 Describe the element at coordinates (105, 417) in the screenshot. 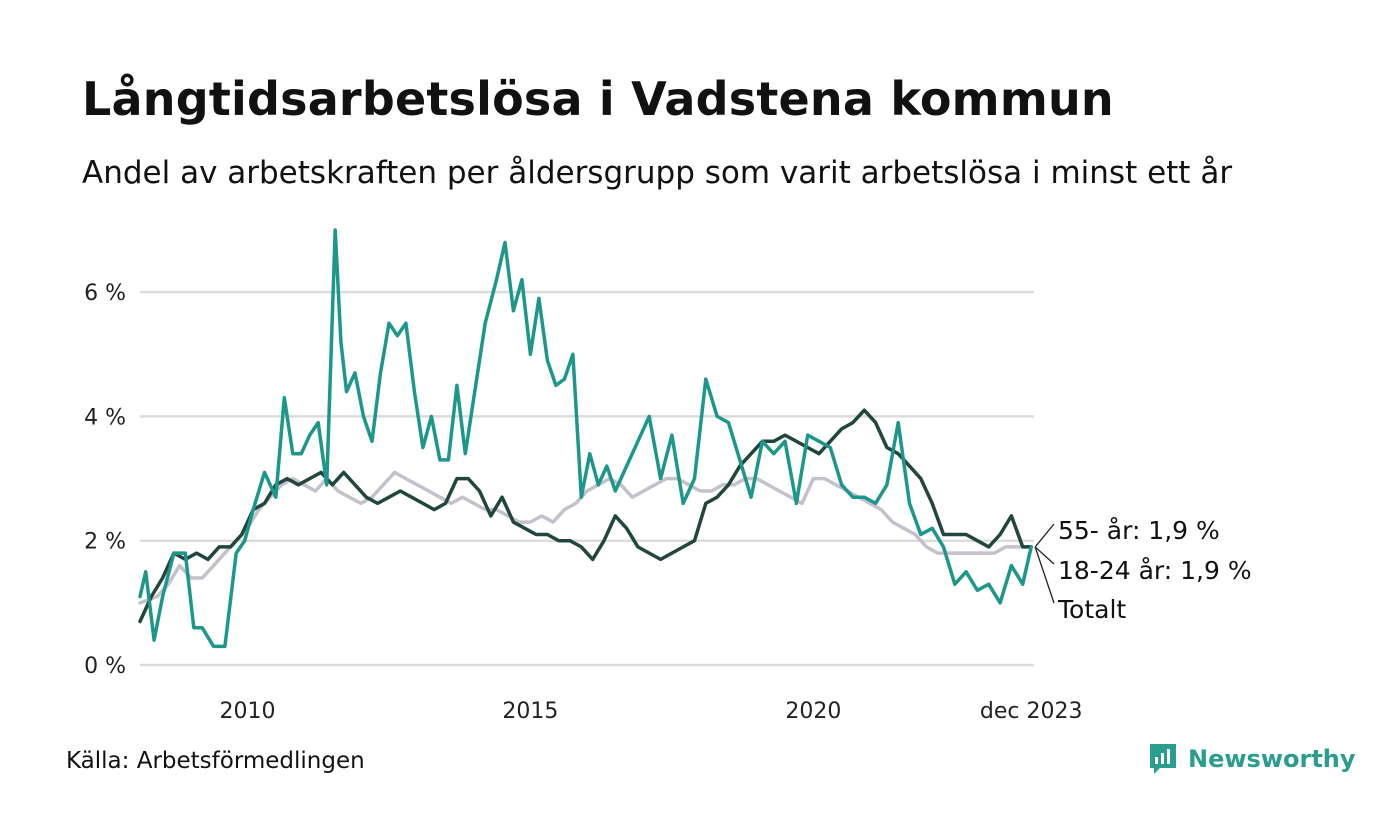

I see `y-tick-label: 4 %` at that location.